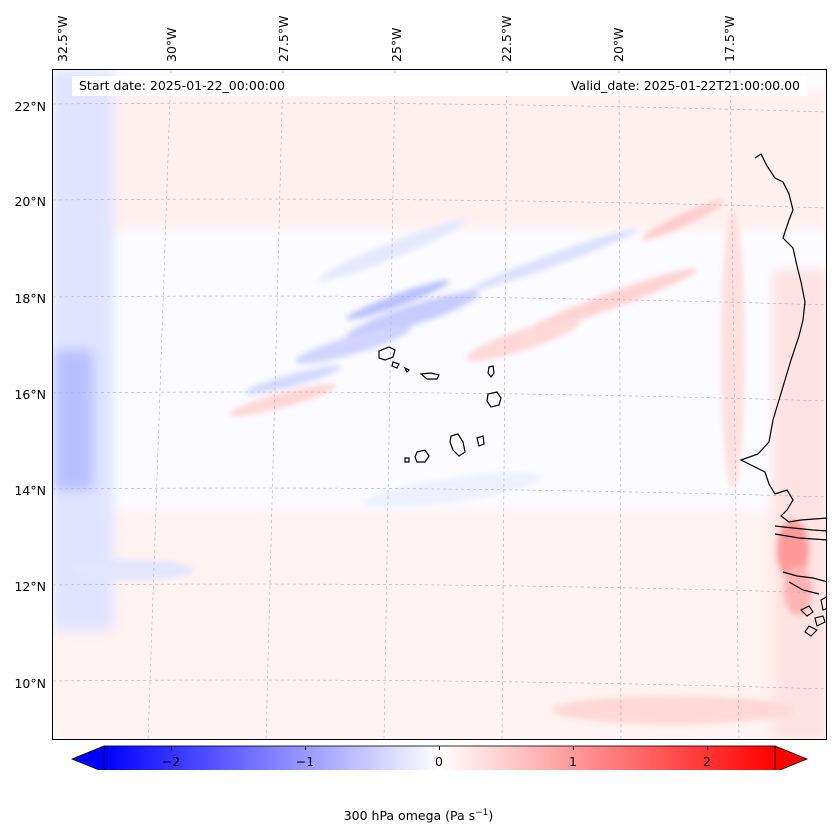 This screenshot has height=839, width=837. I want to click on lat-label-18n: 18°N, so click(30, 298).